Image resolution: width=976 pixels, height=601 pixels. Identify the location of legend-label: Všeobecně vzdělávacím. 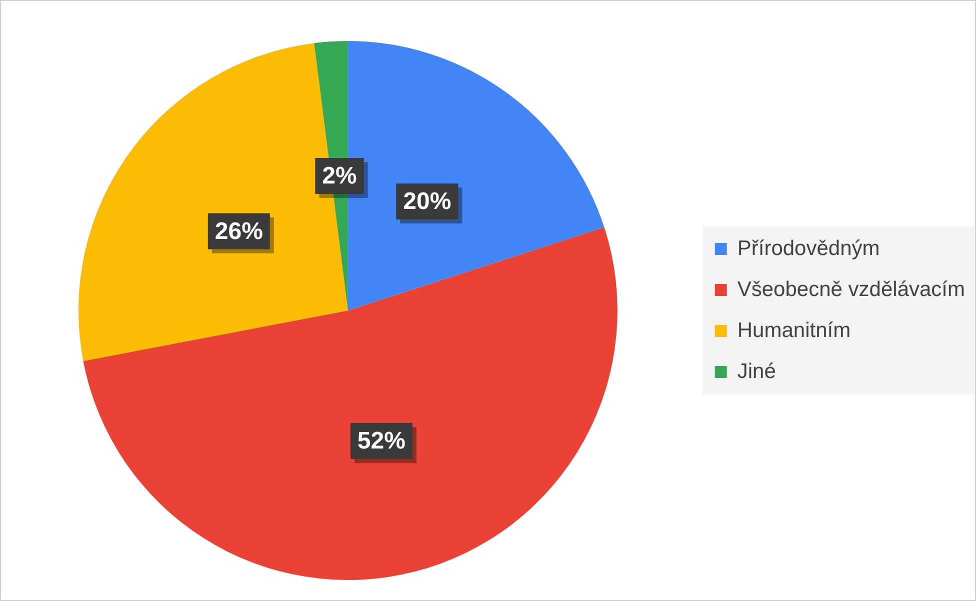
(851, 289).